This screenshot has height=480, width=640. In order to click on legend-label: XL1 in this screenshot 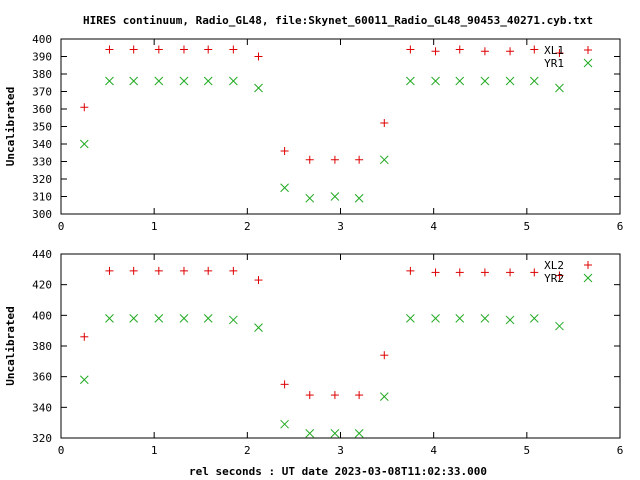, I will do `click(554, 50)`.